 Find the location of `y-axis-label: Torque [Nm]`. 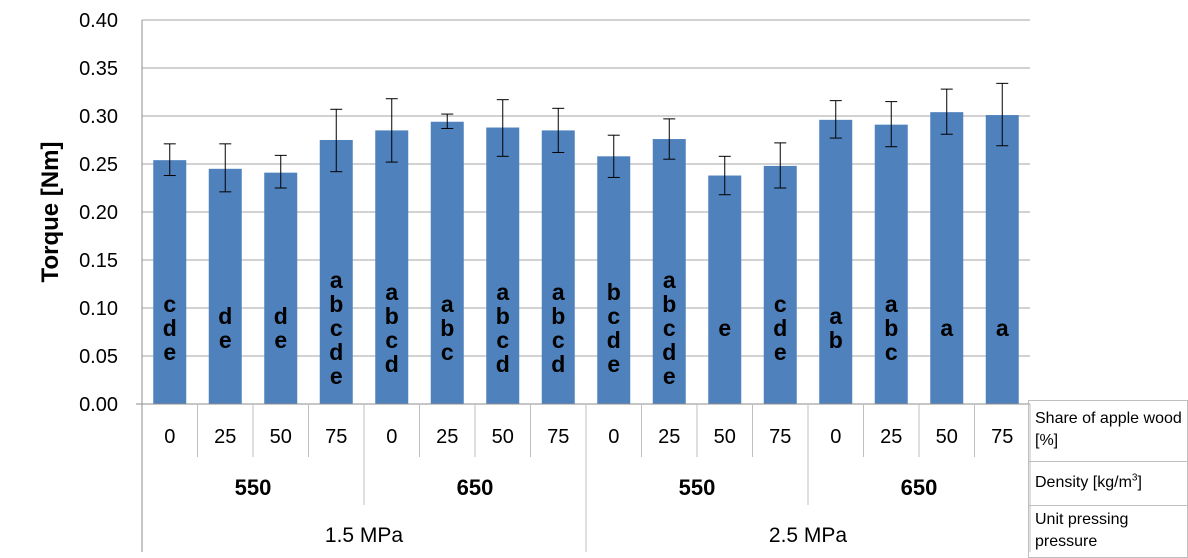

y-axis-label: Torque [Nm] is located at coordinates (50, 212).